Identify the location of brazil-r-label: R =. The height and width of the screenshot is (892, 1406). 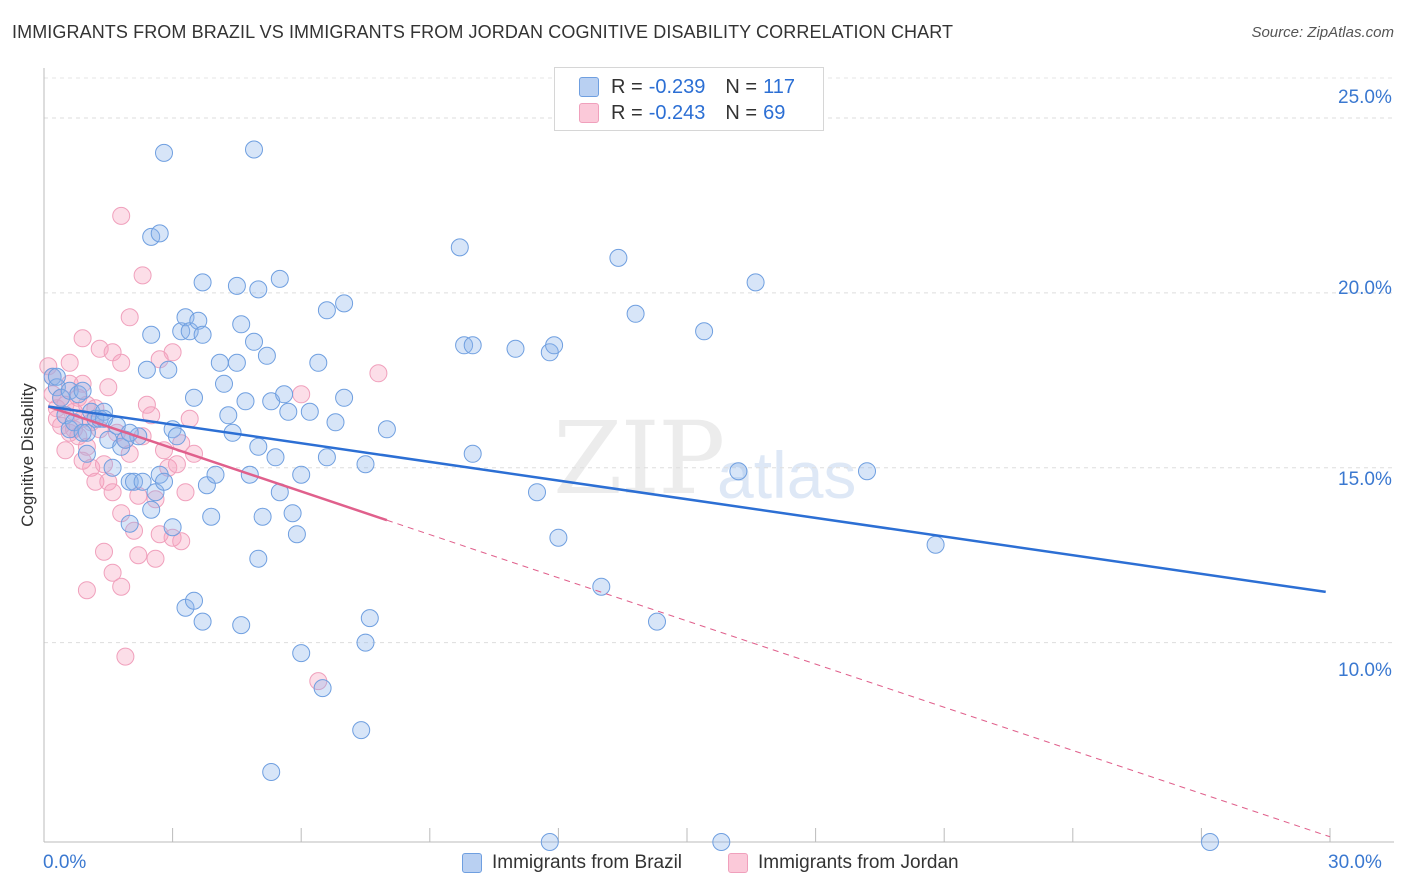
(627, 86).